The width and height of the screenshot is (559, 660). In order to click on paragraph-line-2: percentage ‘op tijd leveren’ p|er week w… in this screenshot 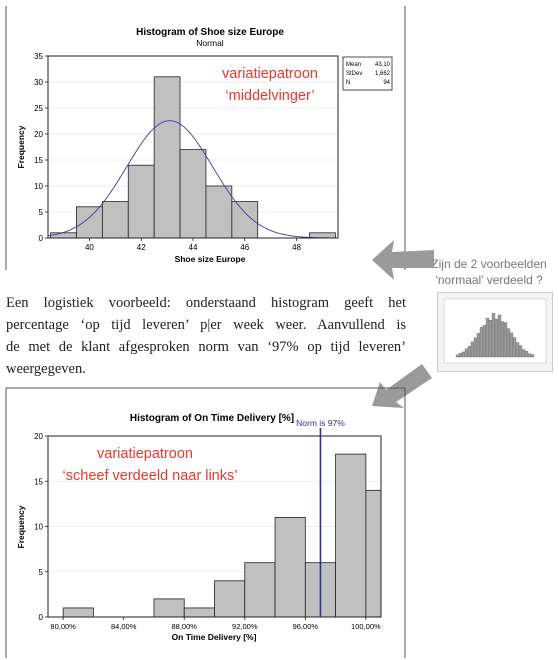, I will do `click(206, 325)`.